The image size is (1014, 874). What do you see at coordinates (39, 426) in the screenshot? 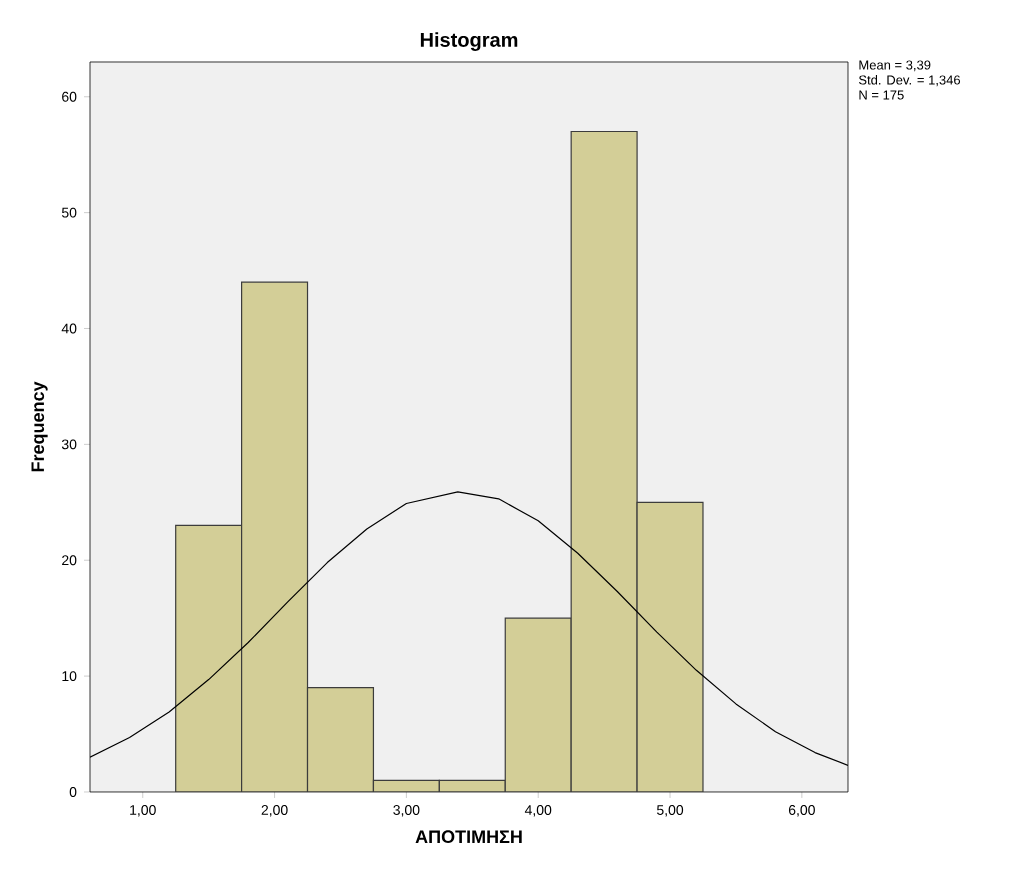
I see `y-axis-title: Frequency` at bounding box center [39, 426].